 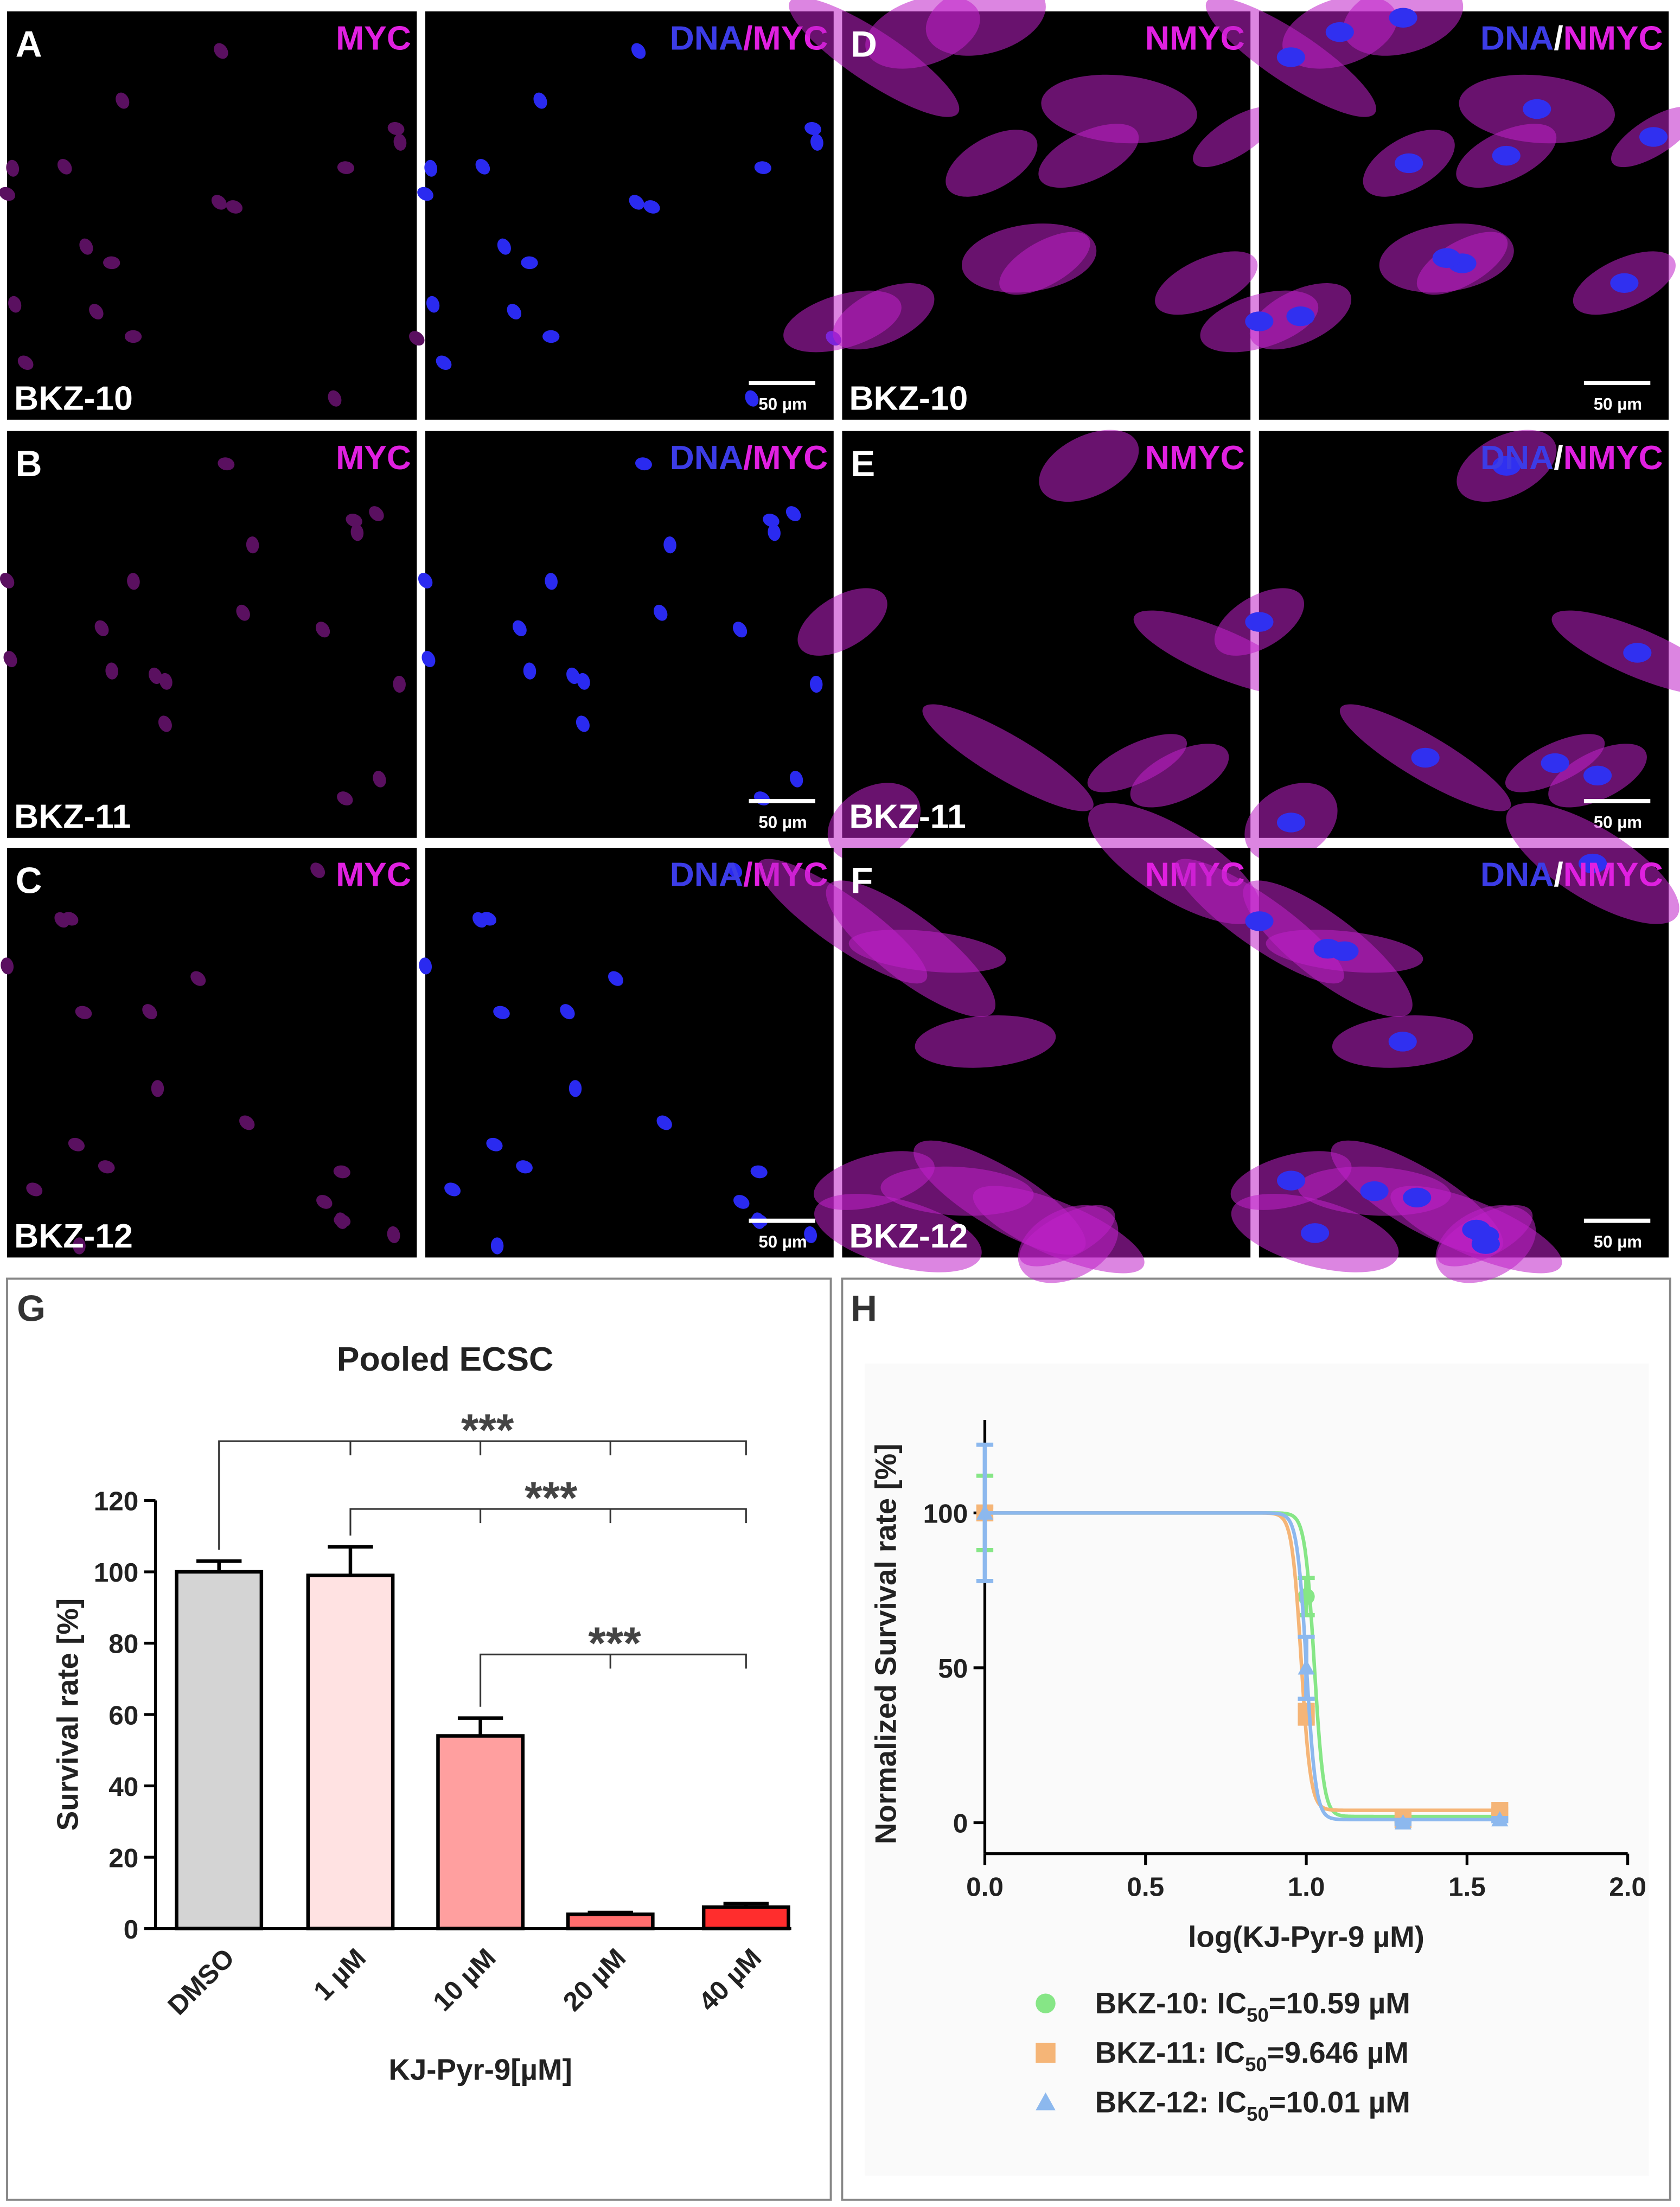 I want to click on panel-letter: E, so click(x=863, y=464).